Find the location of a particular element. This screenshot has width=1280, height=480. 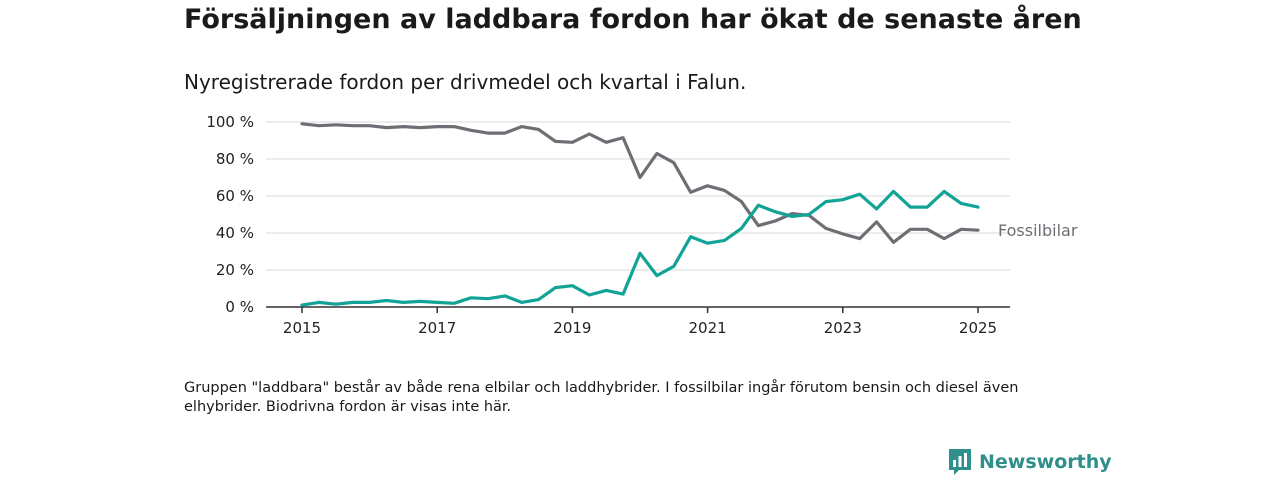

x-tick-label: 2017 is located at coordinates (437, 328).